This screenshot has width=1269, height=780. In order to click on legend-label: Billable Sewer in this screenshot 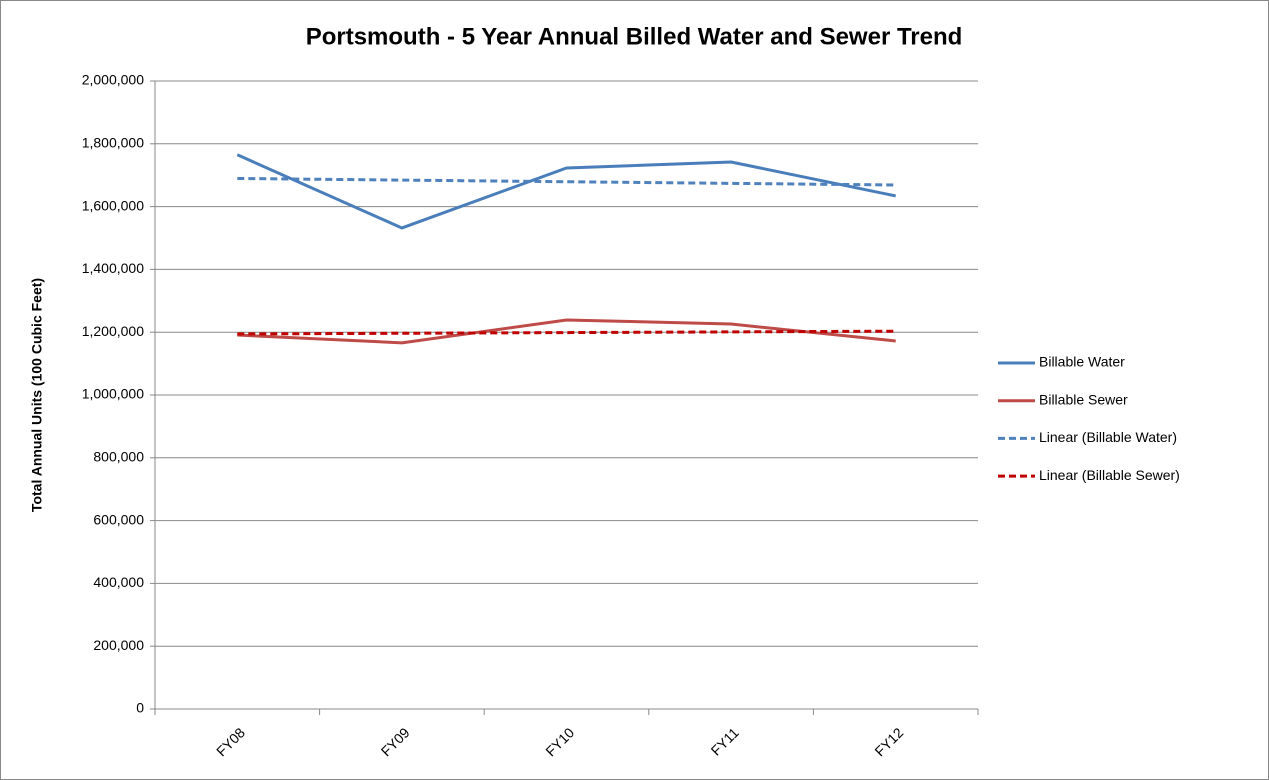, I will do `click(1083, 399)`.